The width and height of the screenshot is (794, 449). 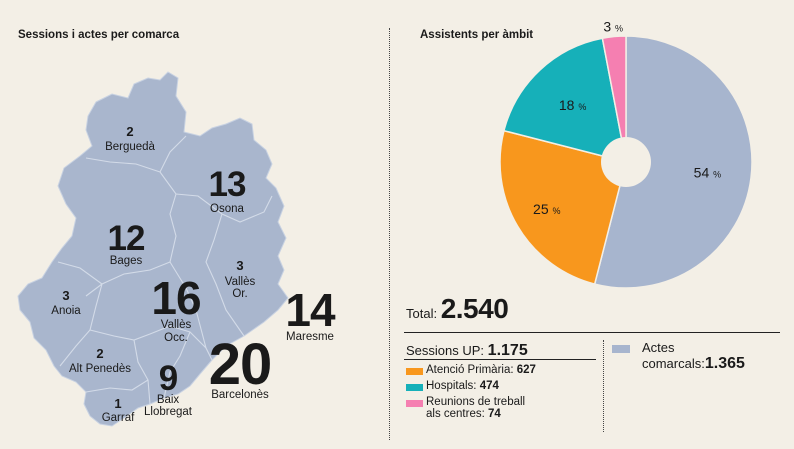 What do you see at coordinates (66, 311) in the screenshot?
I see `comarca-name: Anoia` at bounding box center [66, 311].